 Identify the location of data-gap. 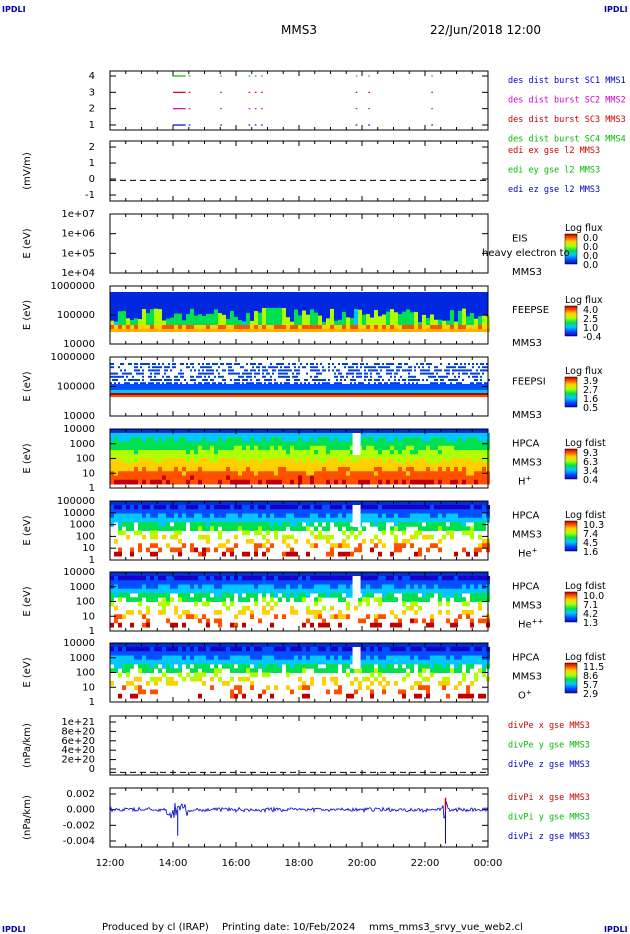
(356, 516).